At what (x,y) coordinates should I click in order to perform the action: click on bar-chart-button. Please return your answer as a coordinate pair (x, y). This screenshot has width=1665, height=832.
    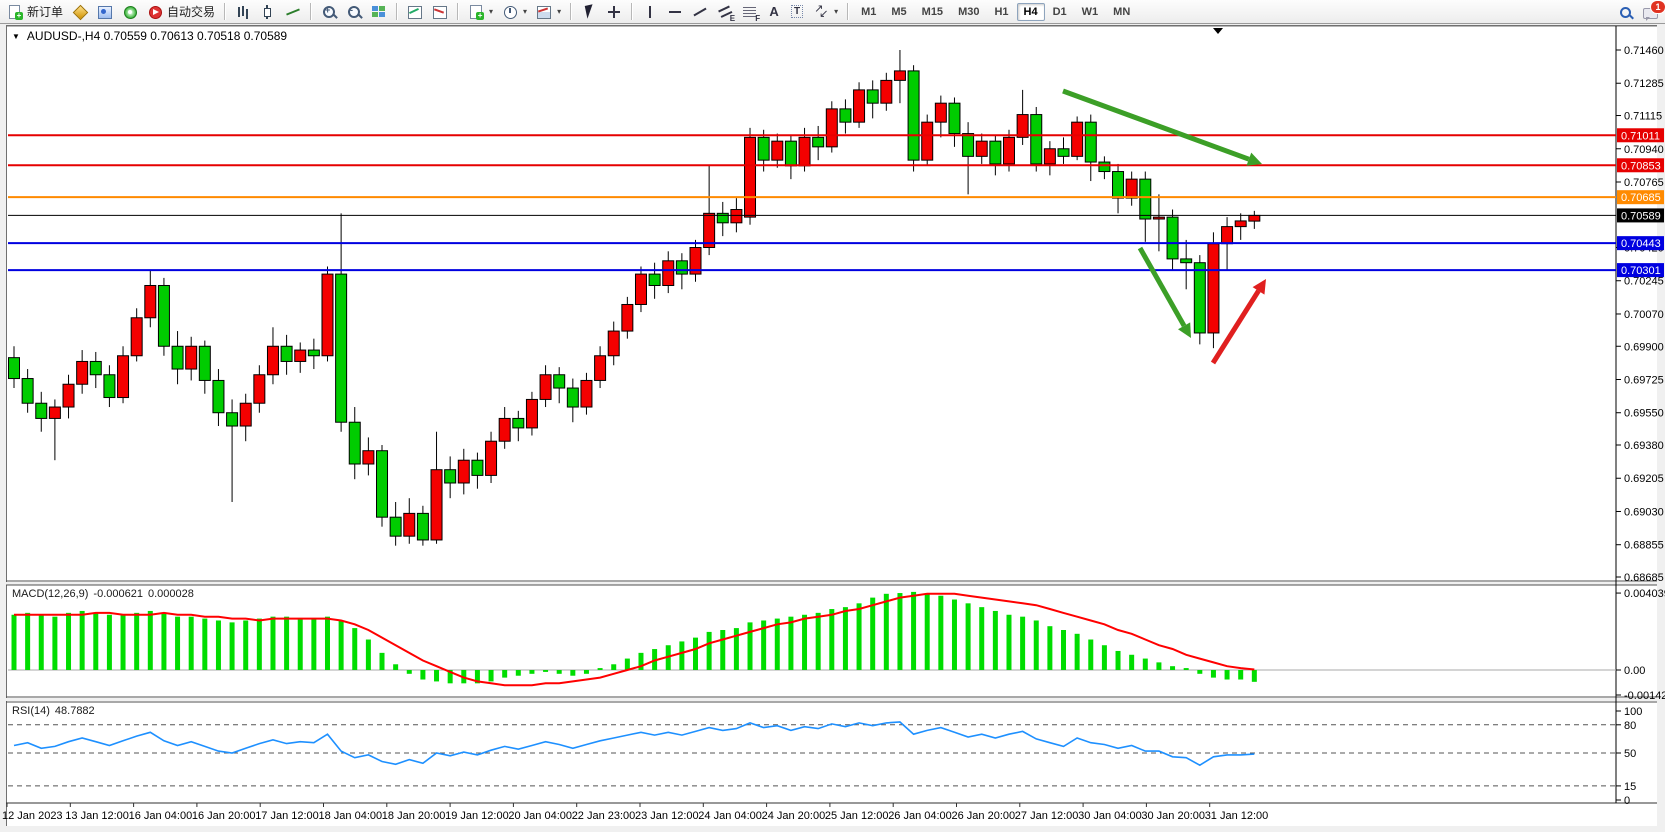
    Looking at the image, I should click on (243, 12).